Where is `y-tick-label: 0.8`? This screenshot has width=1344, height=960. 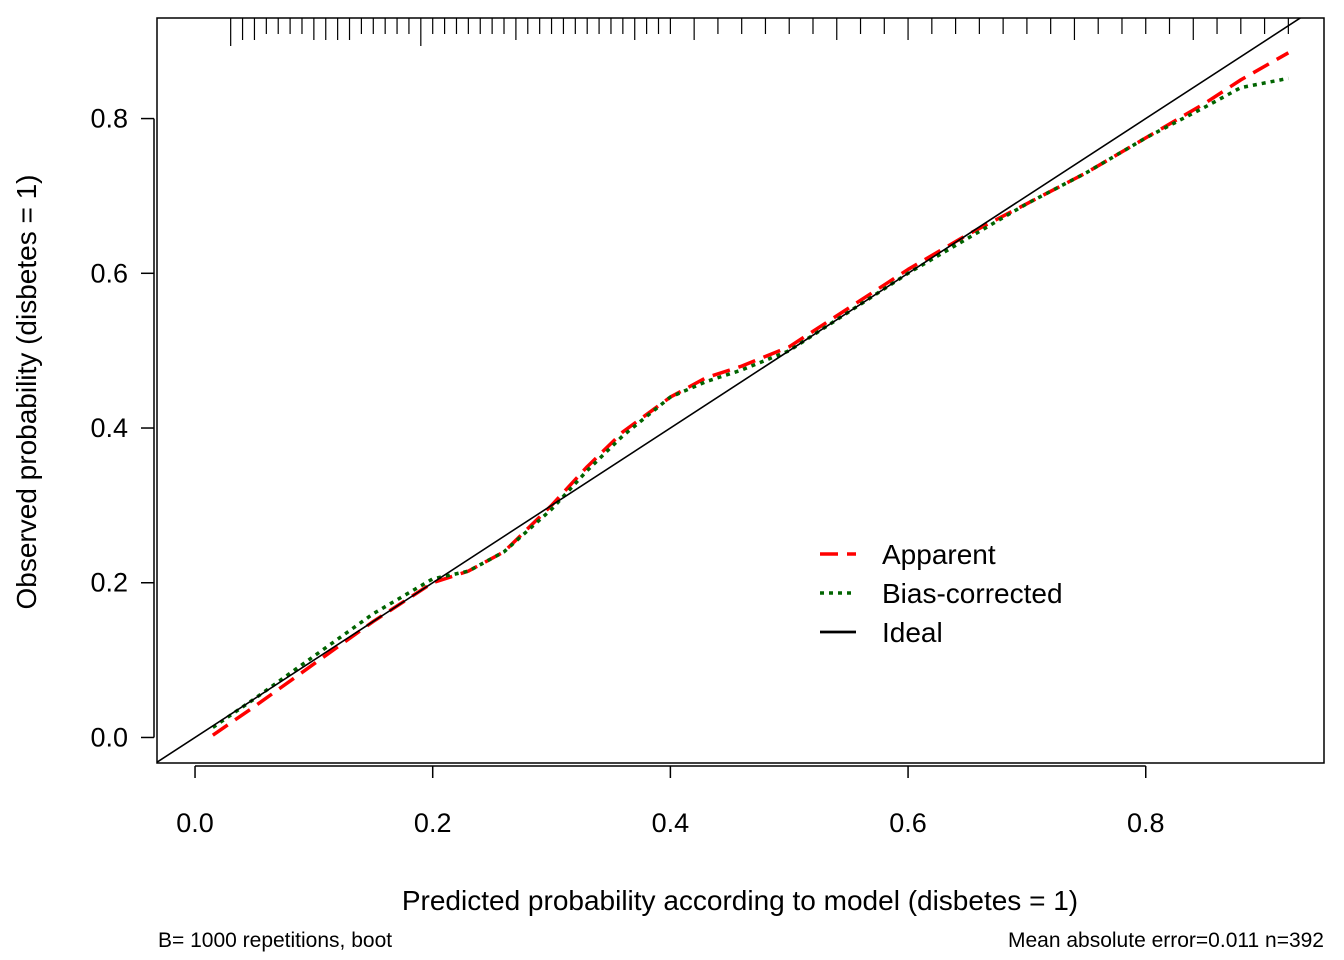 y-tick-label: 0.8 is located at coordinates (109, 119).